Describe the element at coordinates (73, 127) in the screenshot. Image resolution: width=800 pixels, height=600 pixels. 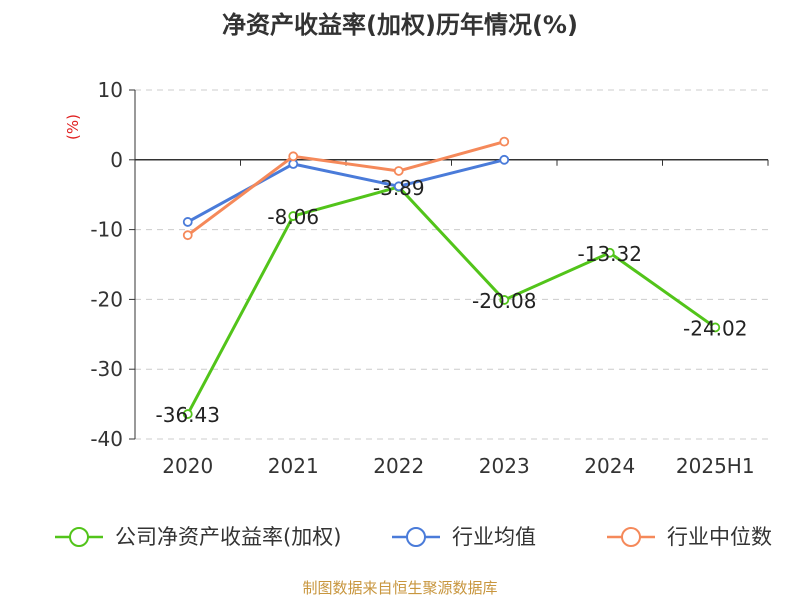
I see `y-axis-unit-label: (%)` at that location.